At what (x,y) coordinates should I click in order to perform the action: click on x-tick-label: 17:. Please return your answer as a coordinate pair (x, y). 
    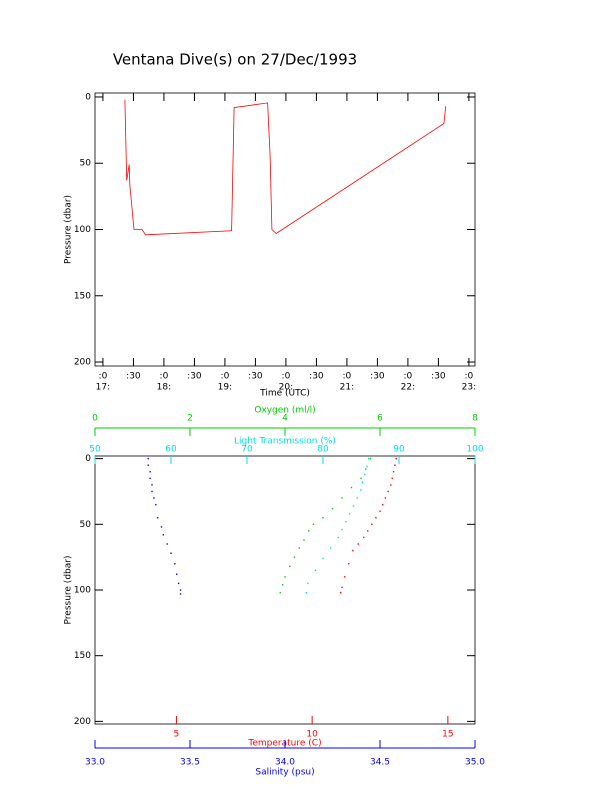
    Looking at the image, I should click on (103, 388).